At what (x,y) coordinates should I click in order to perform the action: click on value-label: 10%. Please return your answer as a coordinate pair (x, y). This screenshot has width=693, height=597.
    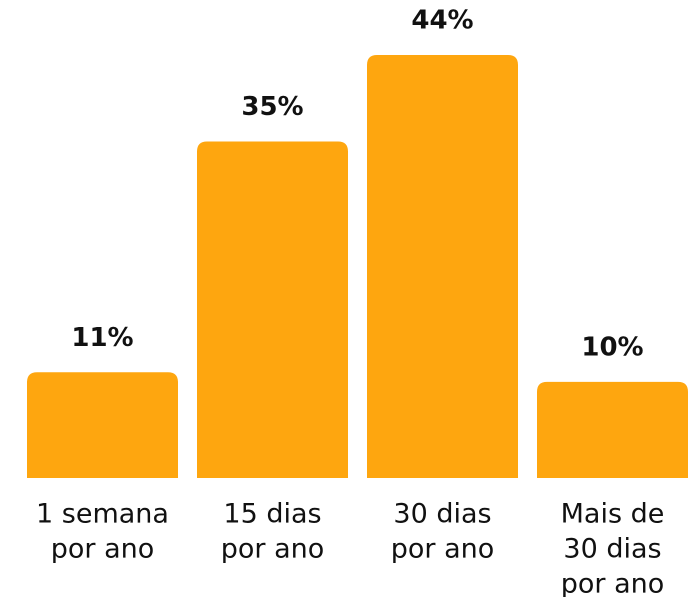
    Looking at the image, I should click on (612, 347).